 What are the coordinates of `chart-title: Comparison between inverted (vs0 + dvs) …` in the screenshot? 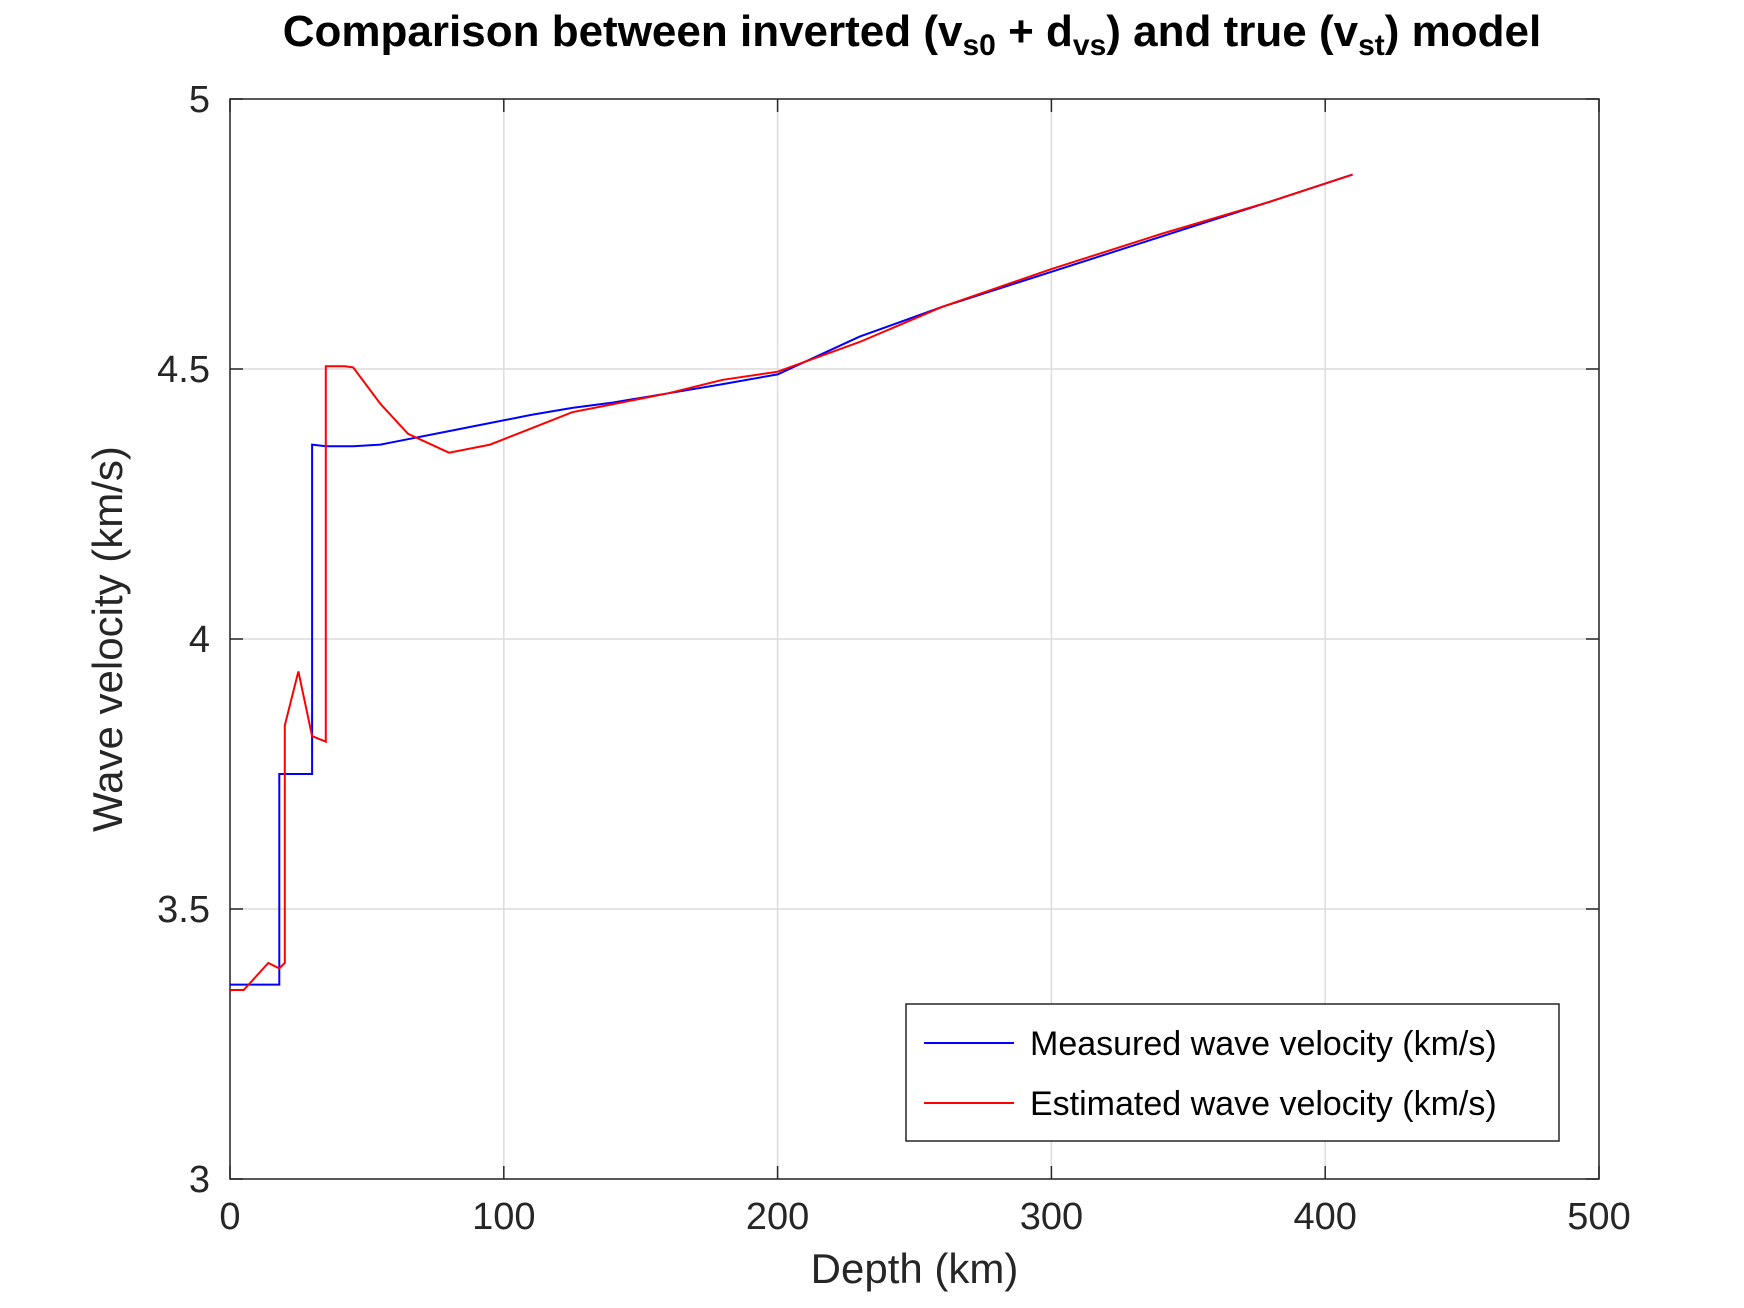 It's located at (912, 34).